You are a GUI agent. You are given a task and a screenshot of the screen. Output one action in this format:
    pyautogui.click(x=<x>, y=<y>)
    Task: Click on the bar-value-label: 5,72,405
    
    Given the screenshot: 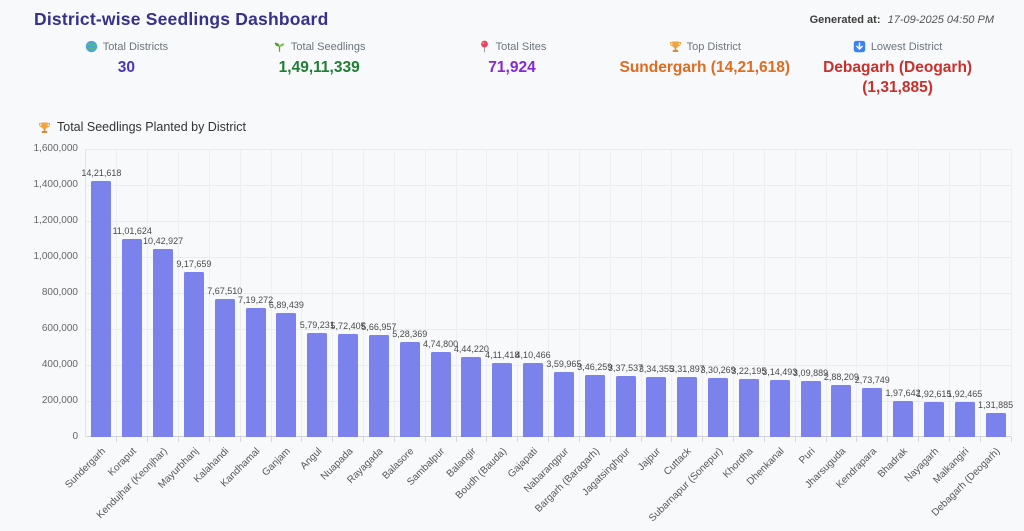 What is the action you would take?
    pyautogui.click(x=348, y=325)
    